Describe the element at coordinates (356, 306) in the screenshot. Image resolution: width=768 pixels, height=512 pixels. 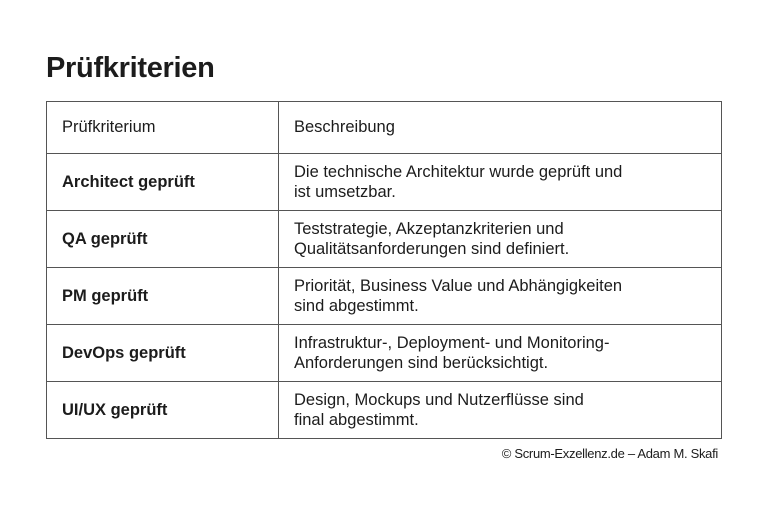
I see `description-line: sind abgestimmt.` at that location.